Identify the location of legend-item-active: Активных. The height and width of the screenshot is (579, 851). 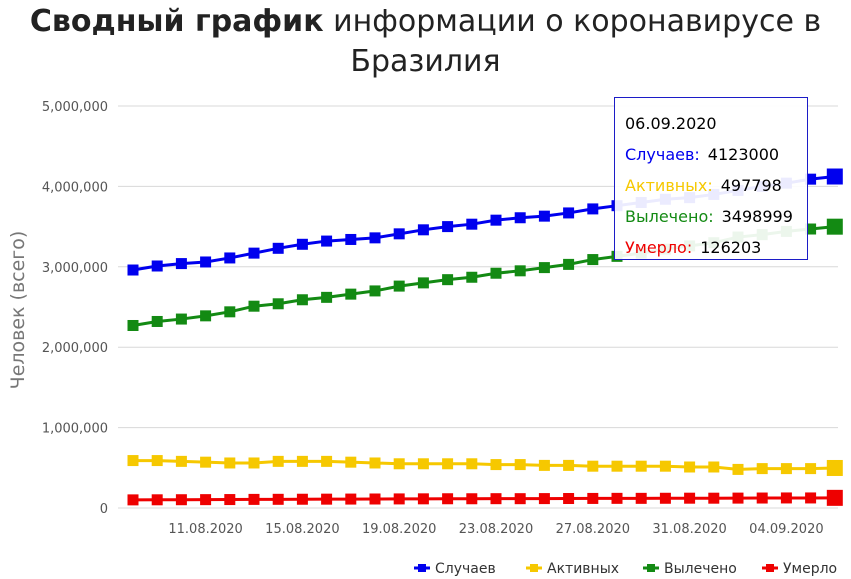
(572, 569).